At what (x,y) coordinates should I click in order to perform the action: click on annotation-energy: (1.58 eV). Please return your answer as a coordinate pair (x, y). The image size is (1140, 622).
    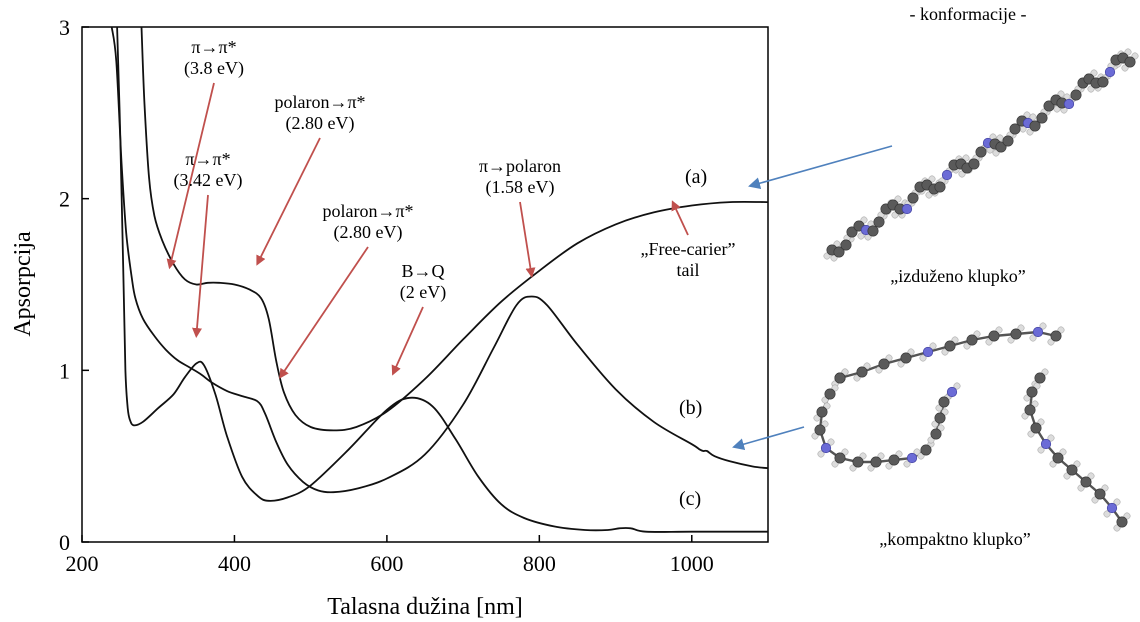
    Looking at the image, I should click on (520, 187).